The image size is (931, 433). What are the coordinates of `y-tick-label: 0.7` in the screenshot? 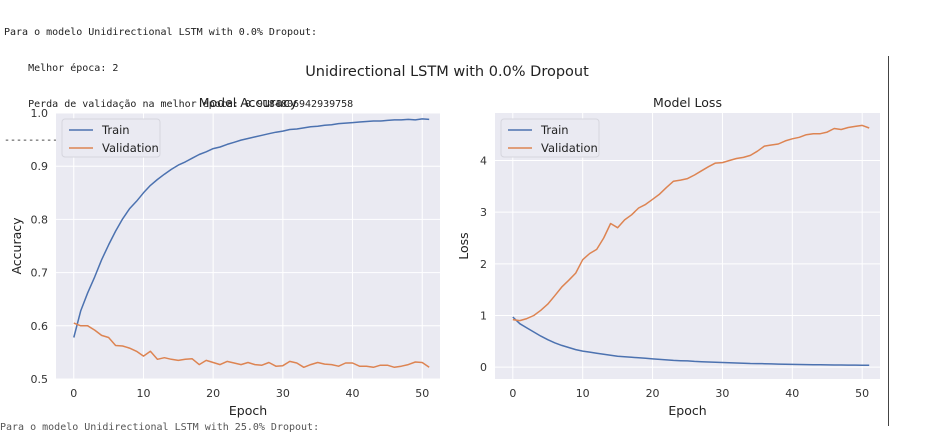 It's located at (40, 273).